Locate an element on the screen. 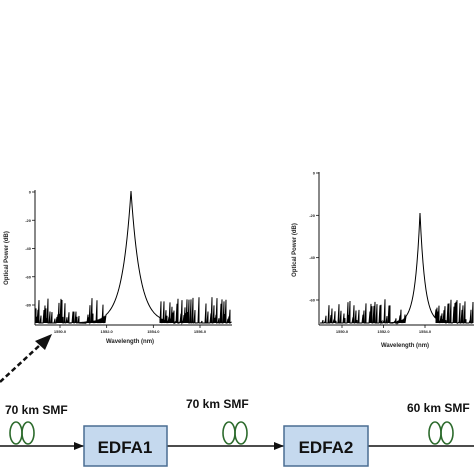 Image resolution: width=474 pixels, height=474 pixels. right-x-axis-label: Wavelength (nm) is located at coordinates (405, 346).